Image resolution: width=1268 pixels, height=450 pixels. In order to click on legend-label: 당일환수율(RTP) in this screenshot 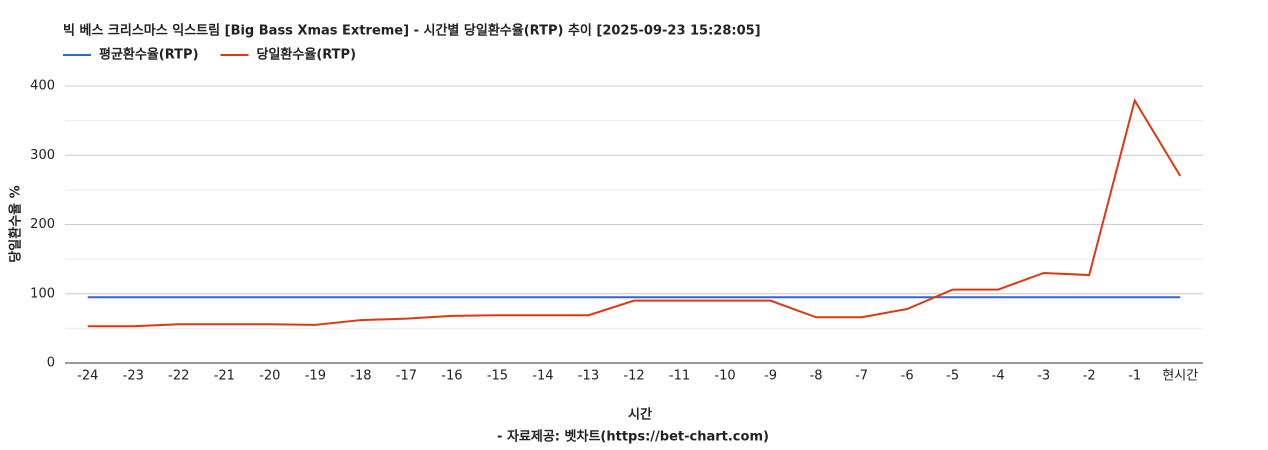, I will do `click(307, 55)`.